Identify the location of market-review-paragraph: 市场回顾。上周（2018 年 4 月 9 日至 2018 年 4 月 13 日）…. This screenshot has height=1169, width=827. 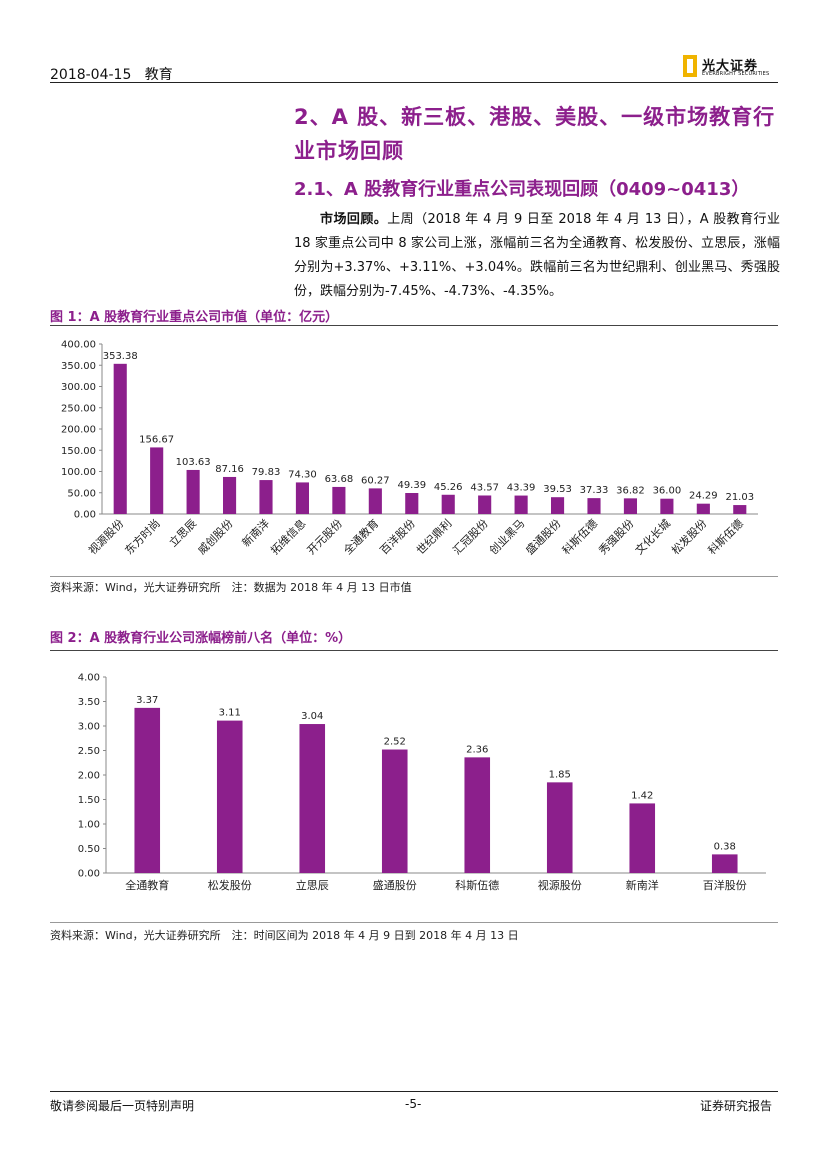
(537, 256).